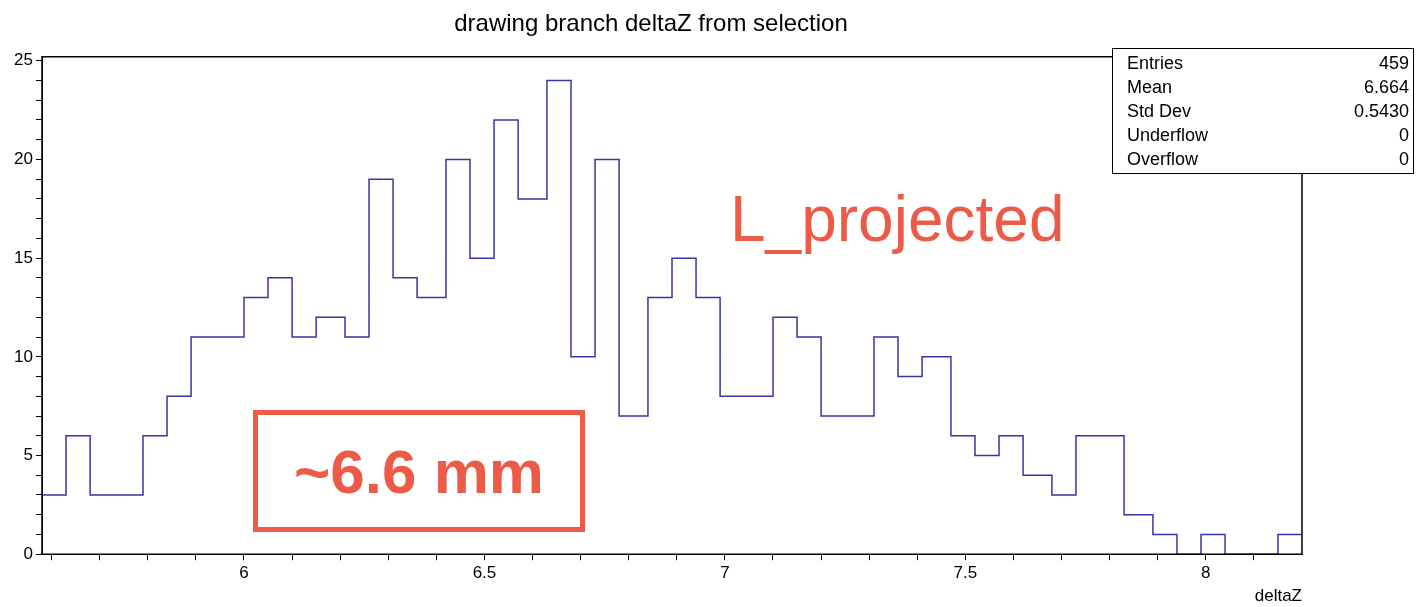 The height and width of the screenshot is (607, 1416). What do you see at coordinates (1268, 159) in the screenshot?
I see `text: Overflow 0` at bounding box center [1268, 159].